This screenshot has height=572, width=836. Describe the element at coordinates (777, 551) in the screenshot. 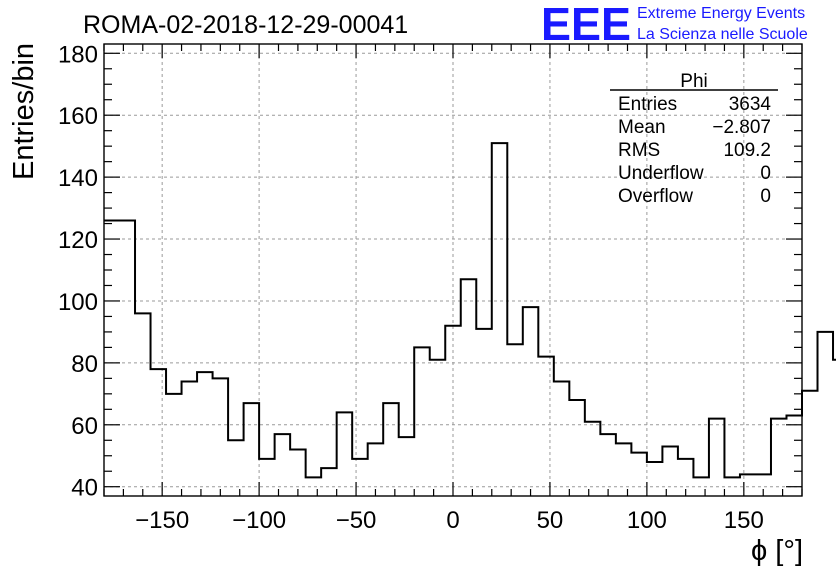

I see `x-axis-label: ϕ [°]` at that location.